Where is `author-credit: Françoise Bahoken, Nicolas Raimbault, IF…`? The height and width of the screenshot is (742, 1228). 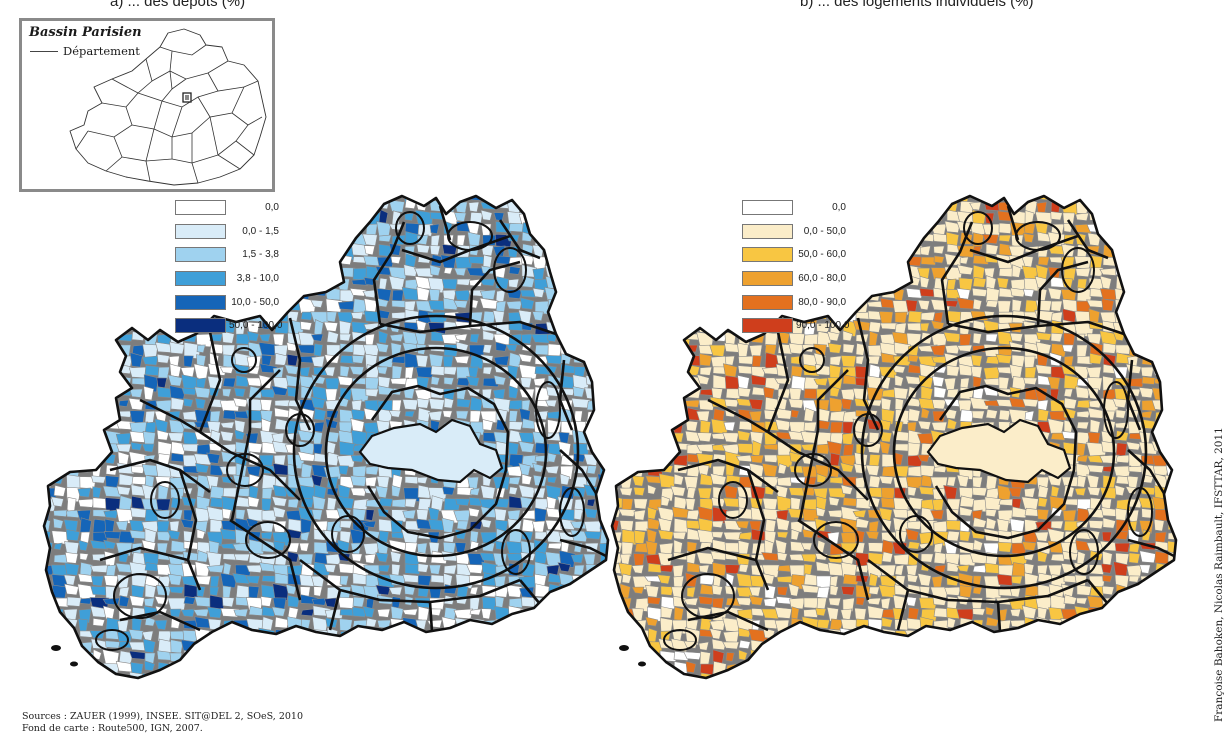
author-credit: Françoise Bahoken, Nicolas Raimbault, IF… is located at coordinates (1219, 574).